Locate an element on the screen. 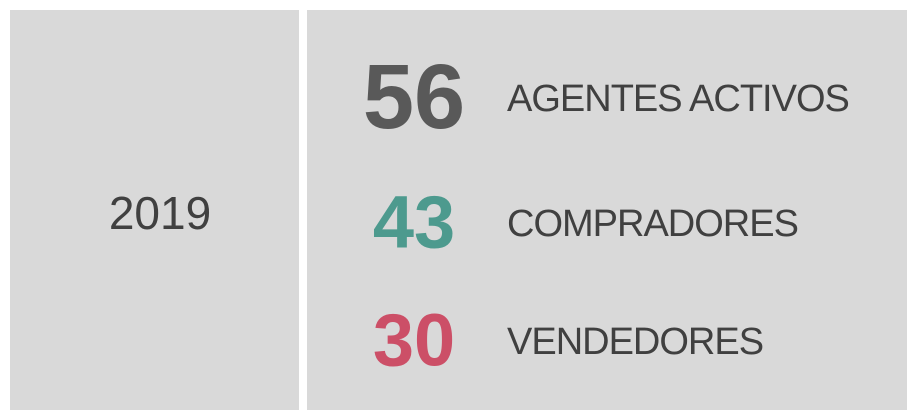 This screenshot has height=413, width=909. stat-label: AGENTES ACTIVOS is located at coordinates (678, 99).